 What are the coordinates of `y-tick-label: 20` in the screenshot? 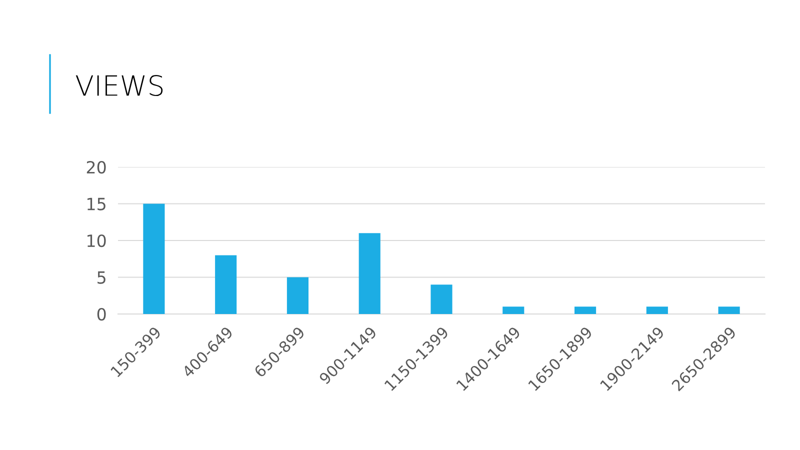 It's located at (96, 167).